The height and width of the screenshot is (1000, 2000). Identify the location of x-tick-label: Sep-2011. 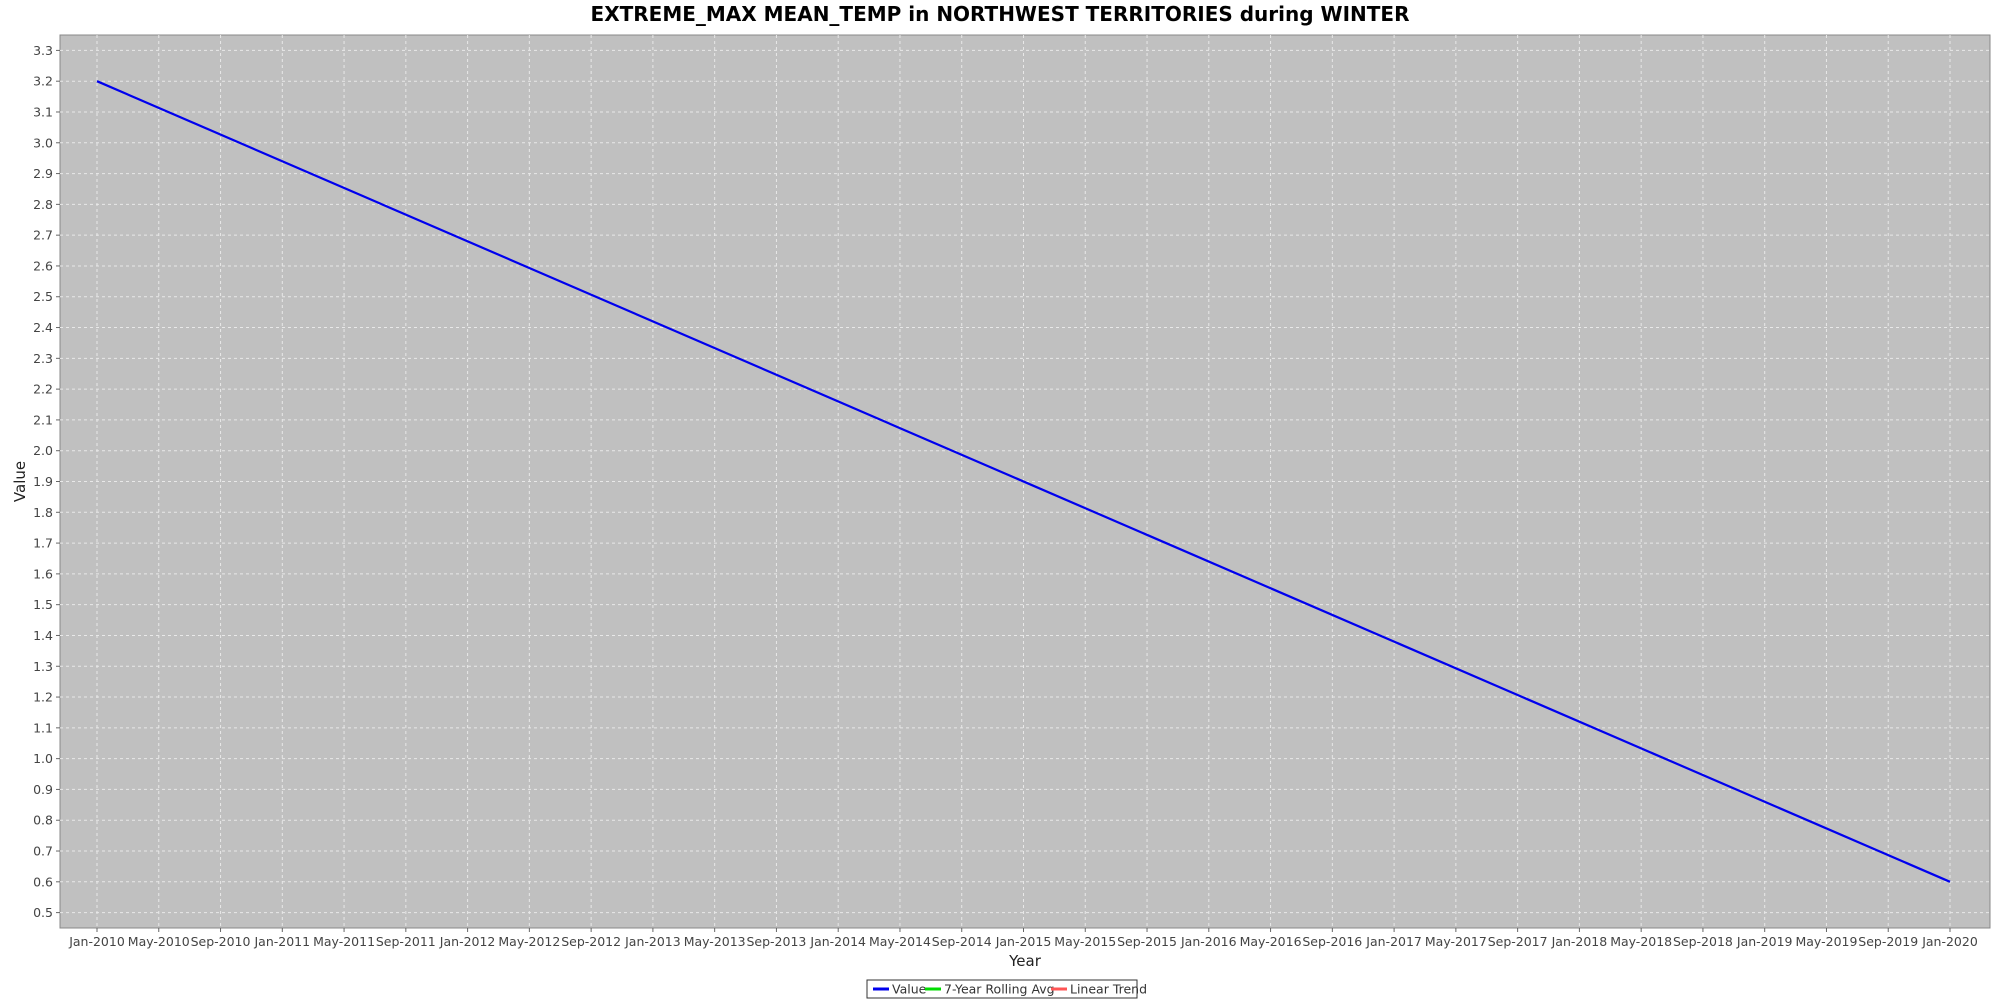
(406, 941).